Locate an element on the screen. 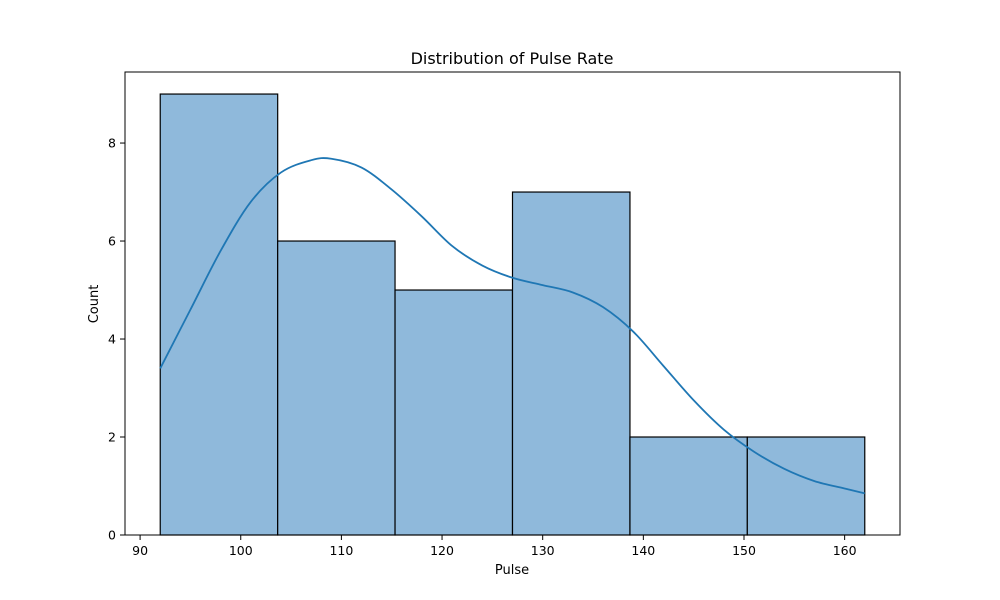 Image resolution: width=1000 pixels, height=600 pixels. x-tick-label: 100 is located at coordinates (241, 550).